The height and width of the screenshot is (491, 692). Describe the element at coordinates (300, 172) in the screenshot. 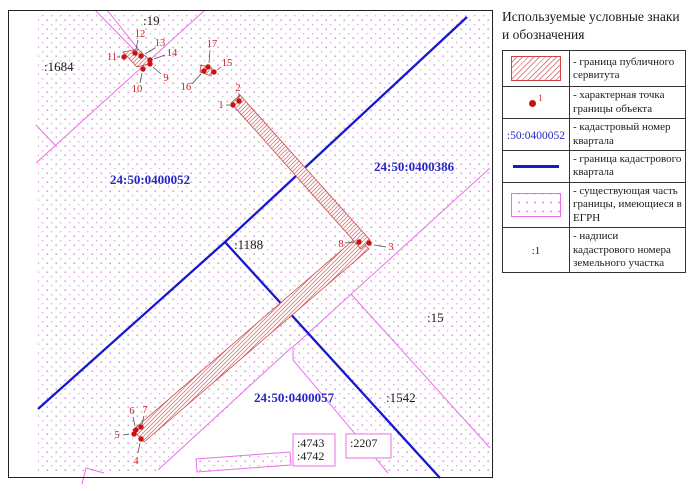

I see `servitude-band` at that location.